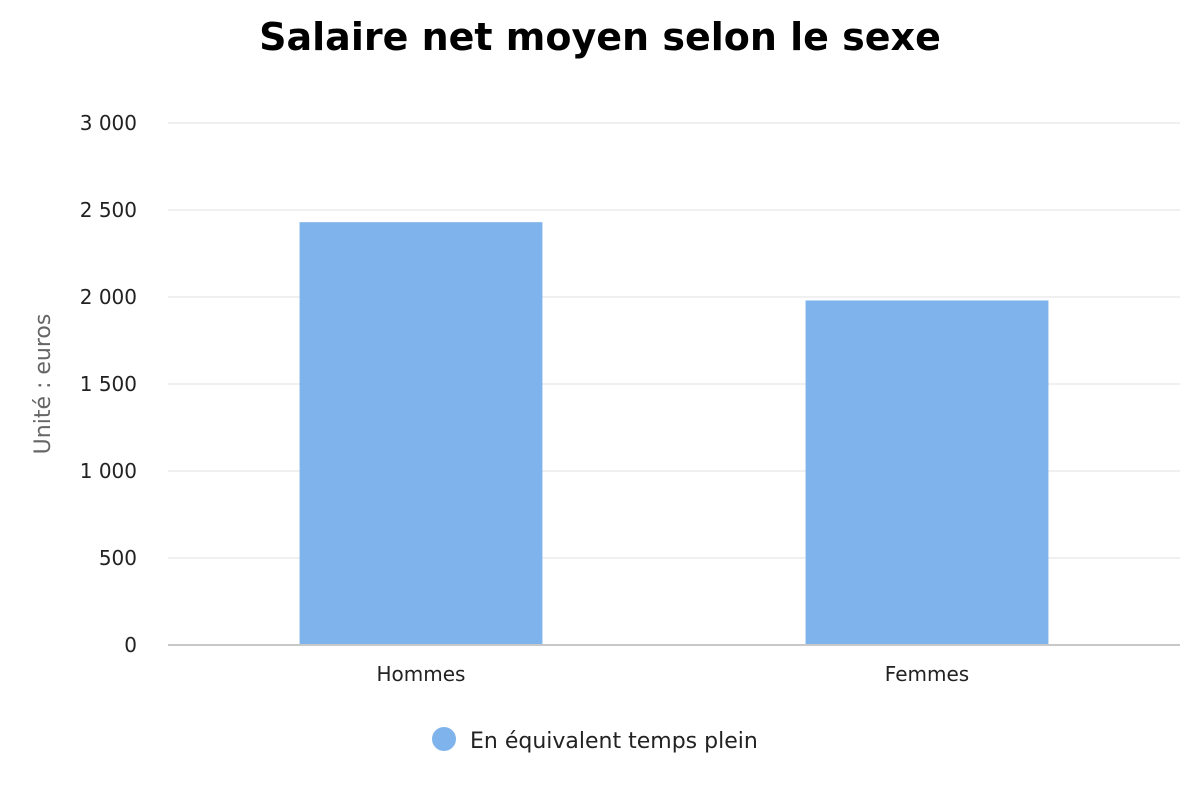 This screenshot has width=1200, height=800. What do you see at coordinates (614, 741) in the screenshot?
I see `legend-label: En équivalent temps plein` at bounding box center [614, 741].